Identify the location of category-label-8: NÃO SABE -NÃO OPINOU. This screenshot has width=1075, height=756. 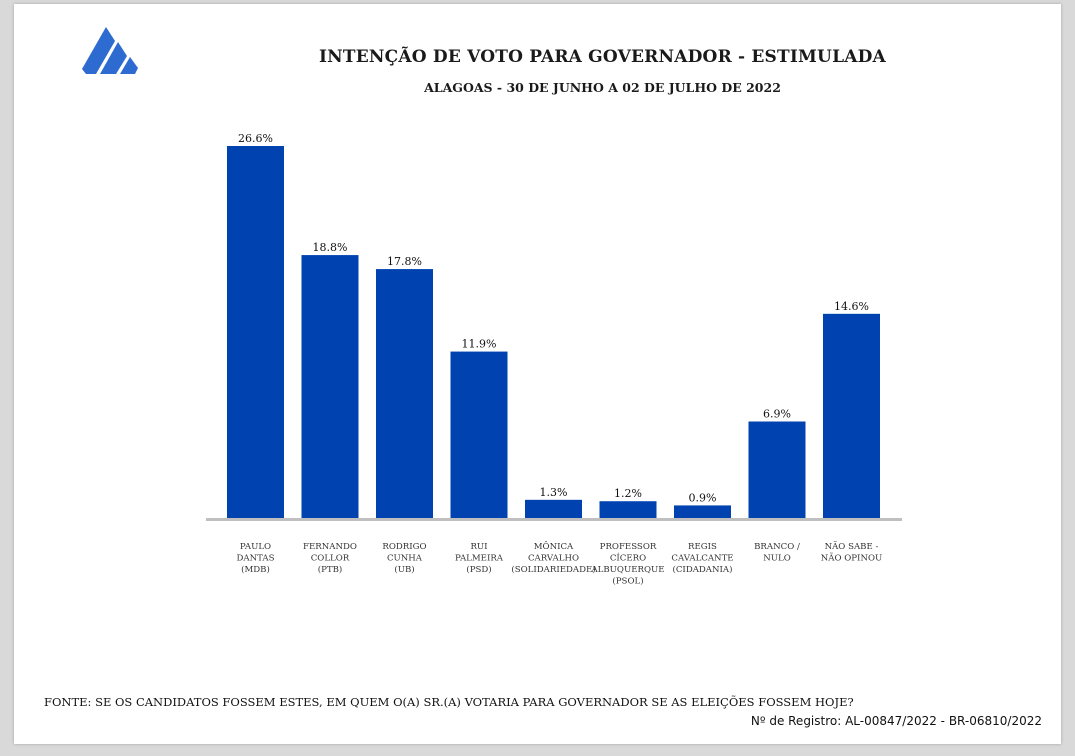
(852, 552).